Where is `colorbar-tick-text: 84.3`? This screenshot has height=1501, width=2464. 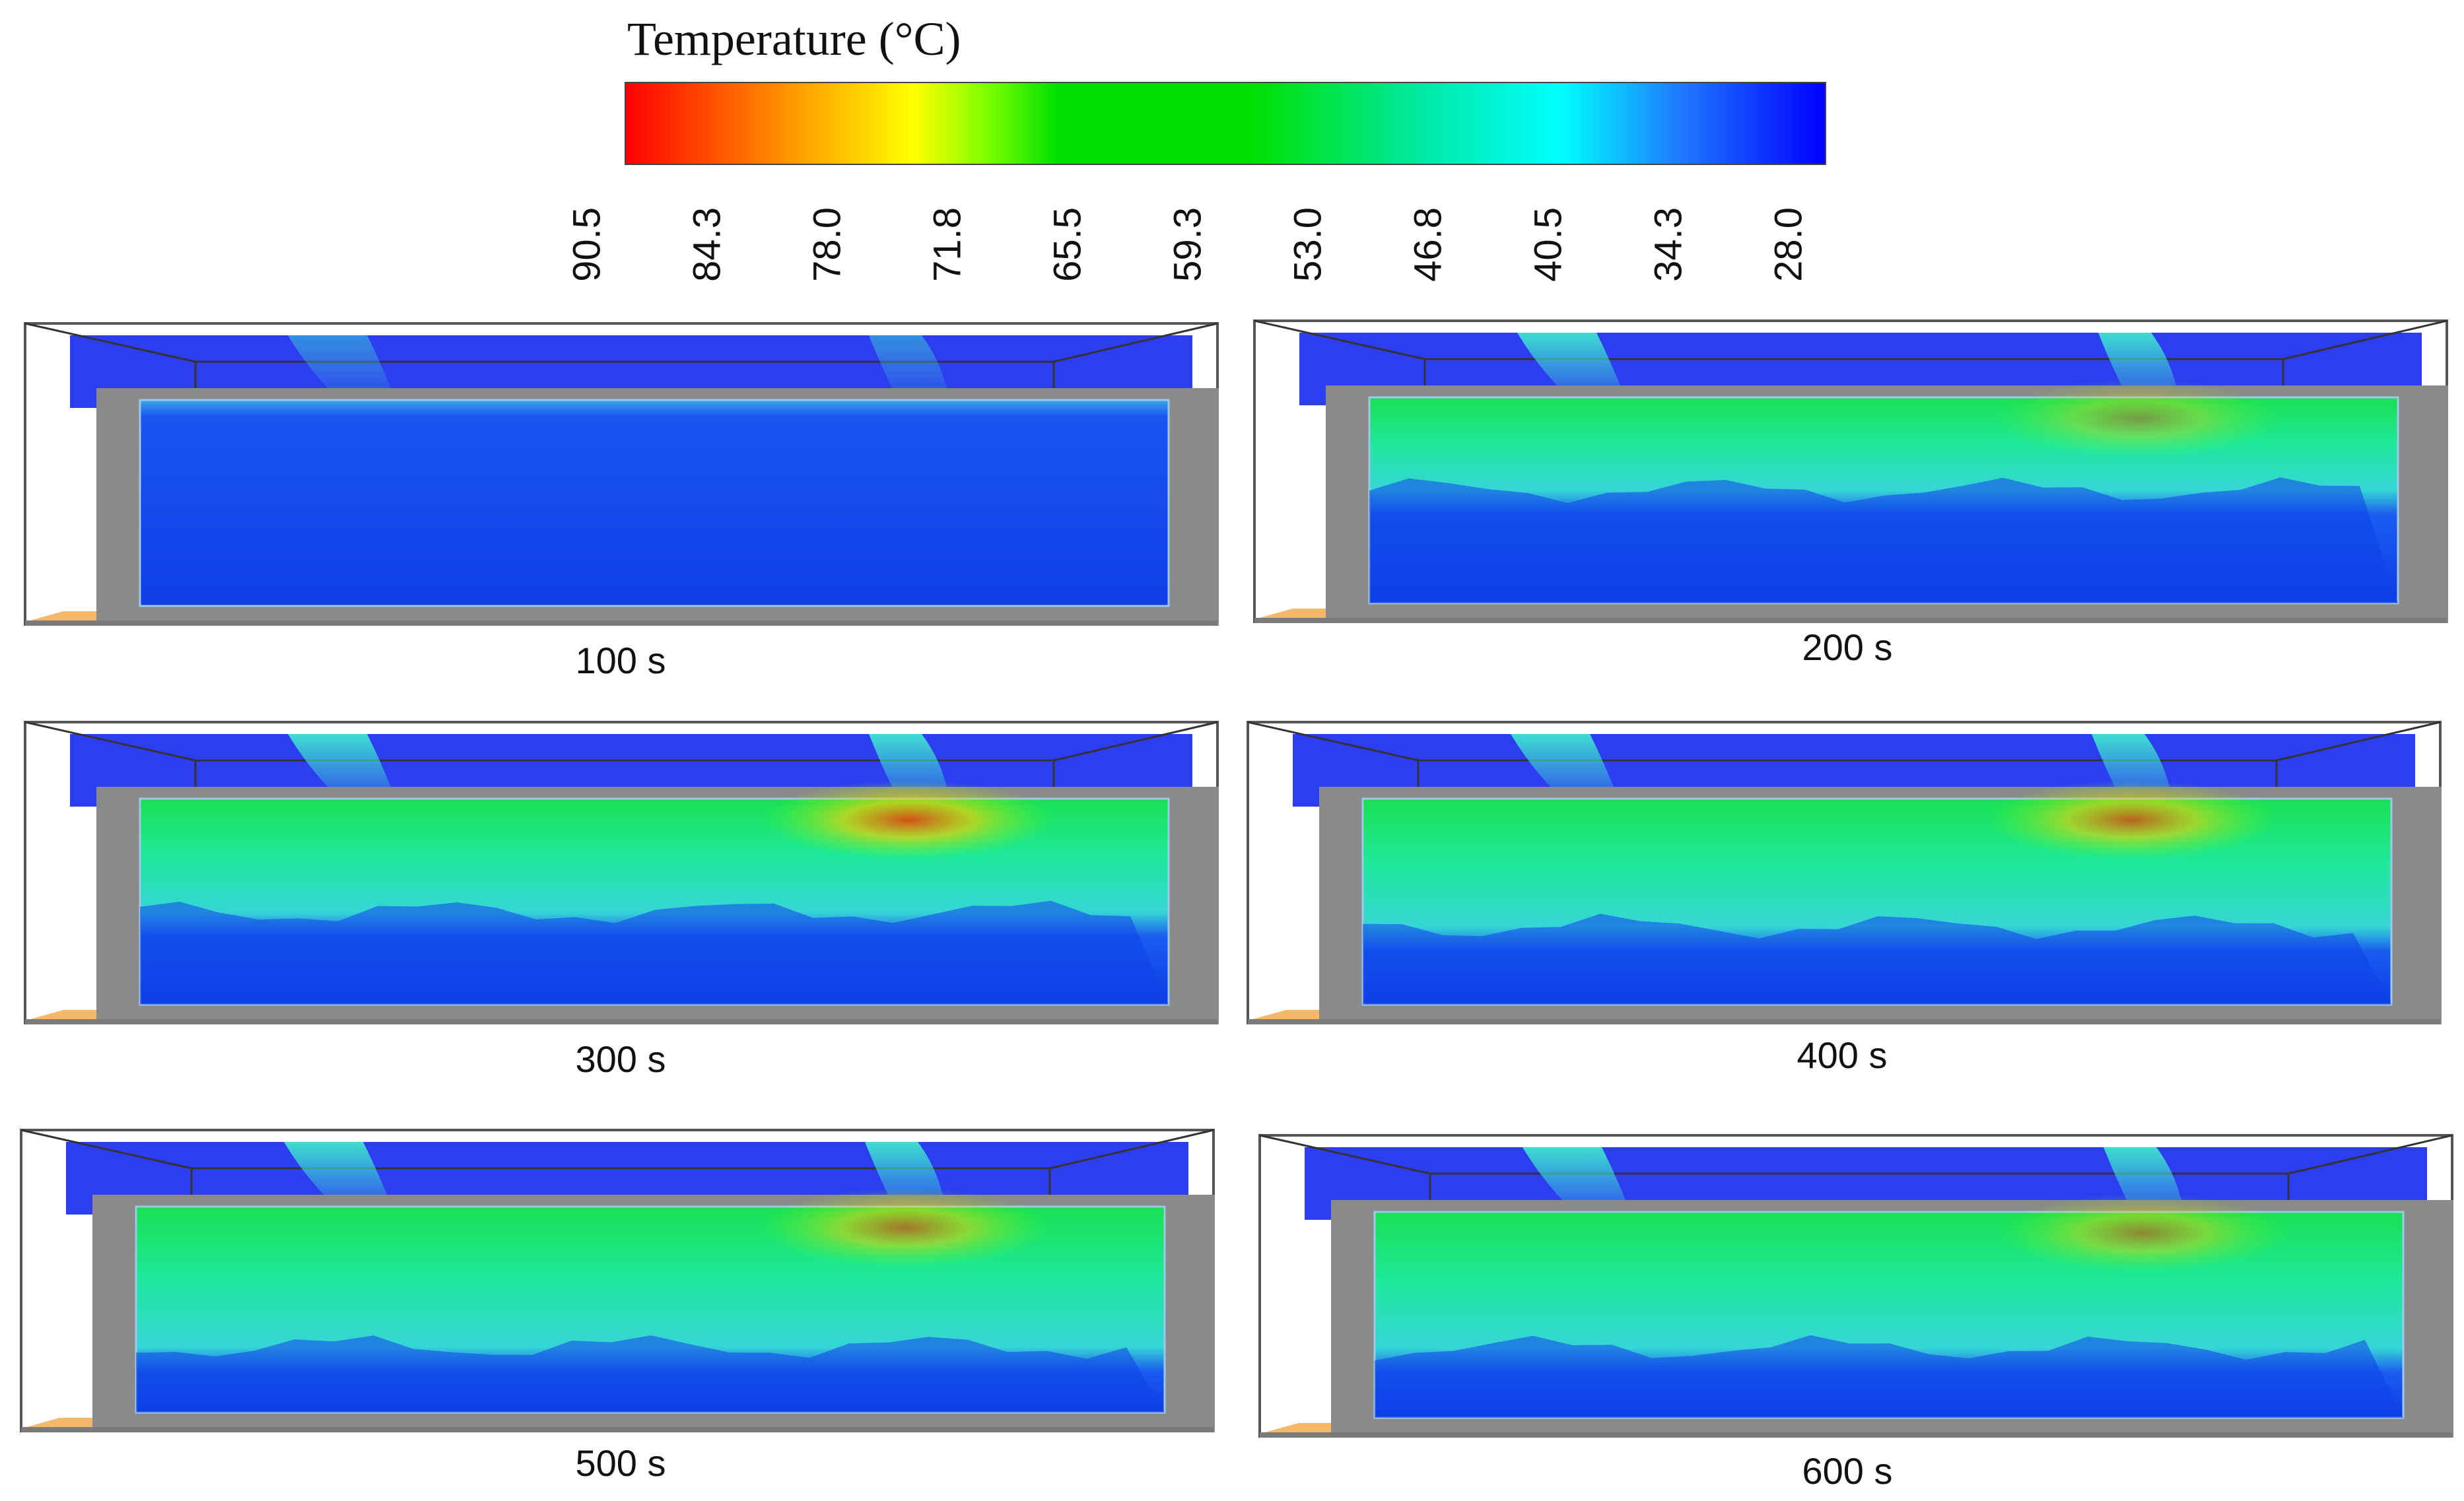 colorbar-tick-text: 84.3 is located at coordinates (707, 245).